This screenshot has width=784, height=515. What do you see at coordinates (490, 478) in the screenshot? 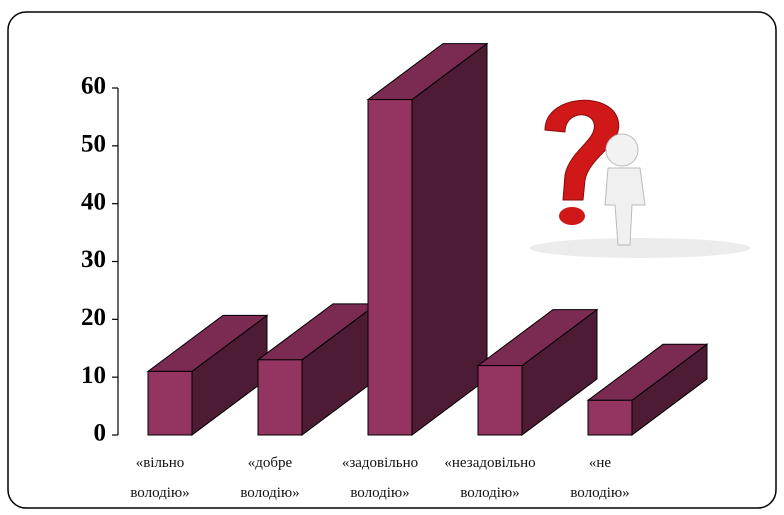
I see `x-tick-label: «незадовільно володію»` at bounding box center [490, 478].